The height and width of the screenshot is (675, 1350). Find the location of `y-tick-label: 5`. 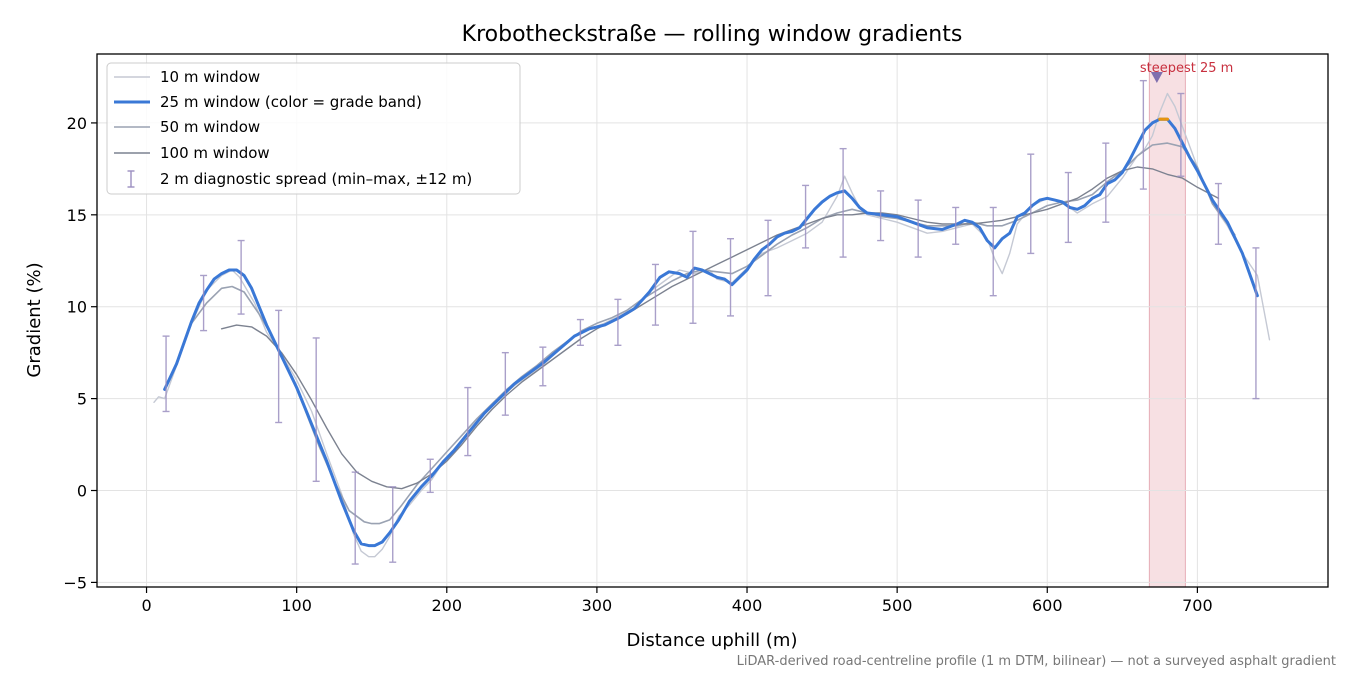

y-tick-label: 5 is located at coordinates (82, 399).